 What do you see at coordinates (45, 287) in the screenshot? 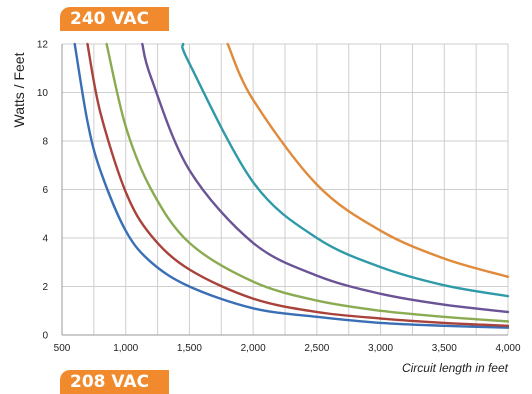
I see `y-tick-label: 2` at bounding box center [45, 287].